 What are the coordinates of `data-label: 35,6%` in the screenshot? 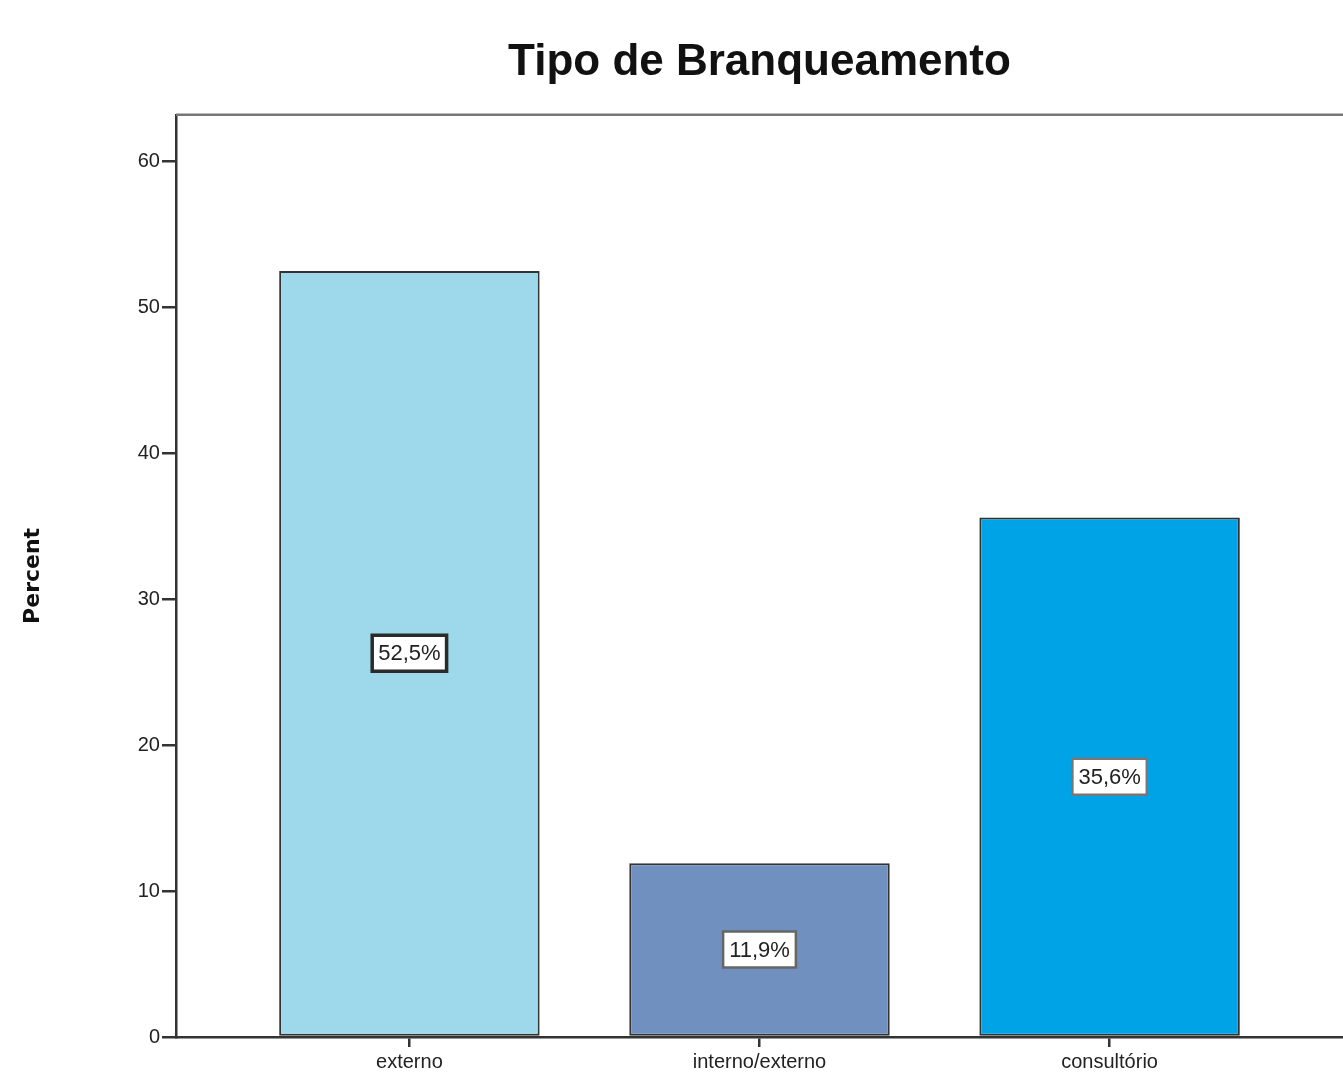 It's located at (1109, 776).